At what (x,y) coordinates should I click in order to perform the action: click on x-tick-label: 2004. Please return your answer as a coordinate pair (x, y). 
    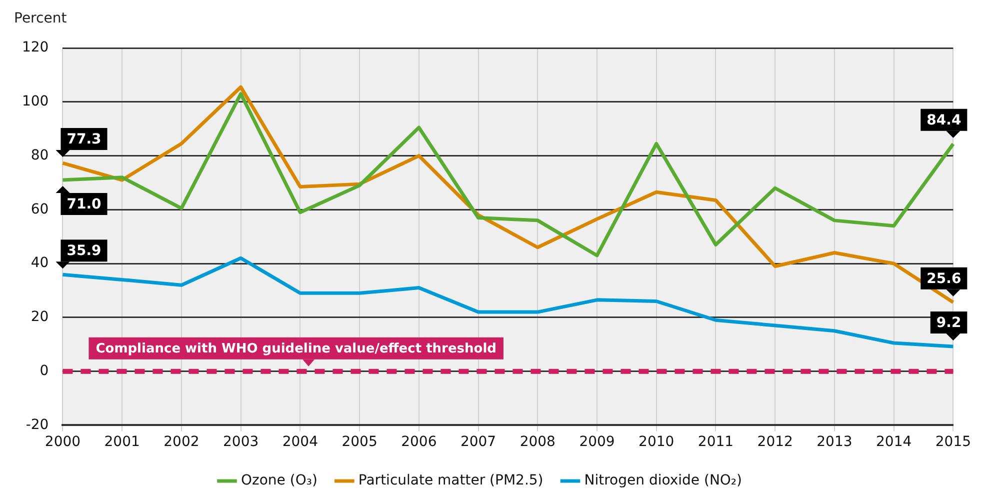
    Looking at the image, I should click on (300, 442).